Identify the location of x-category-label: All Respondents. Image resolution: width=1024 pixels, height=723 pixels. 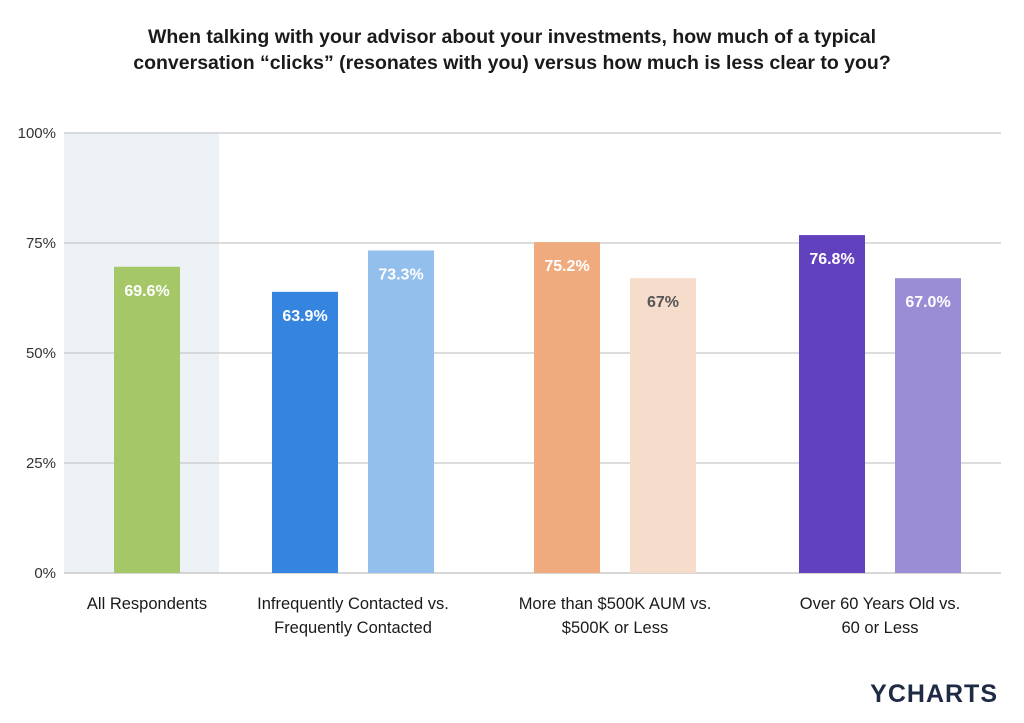
(147, 604).